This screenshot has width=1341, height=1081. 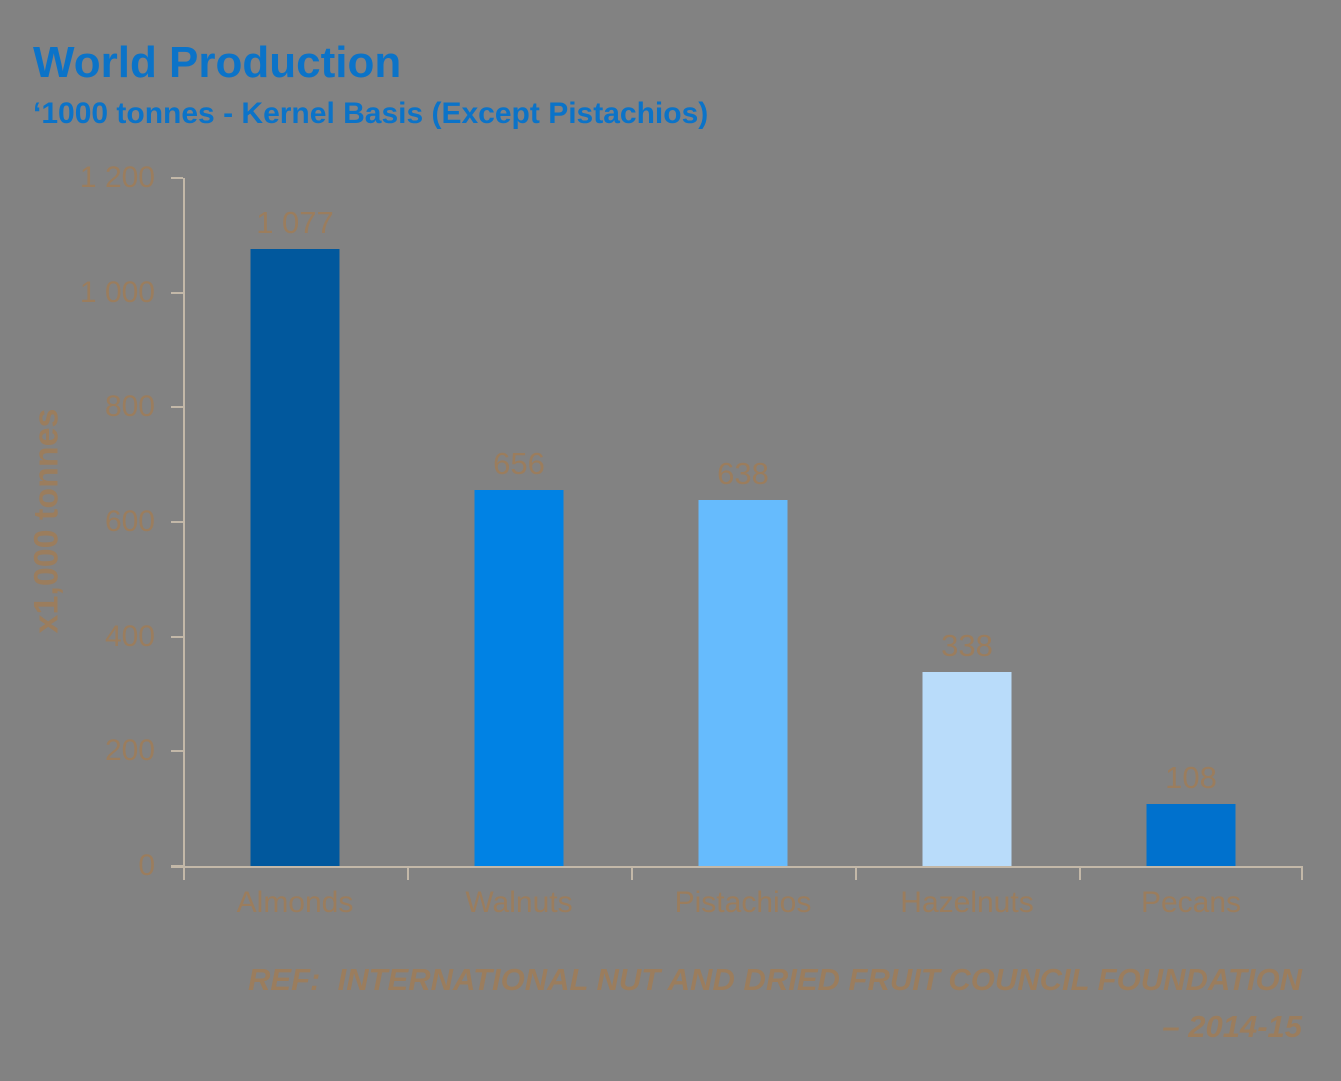 I want to click on y-tick-label: 800, so click(x=129, y=407).